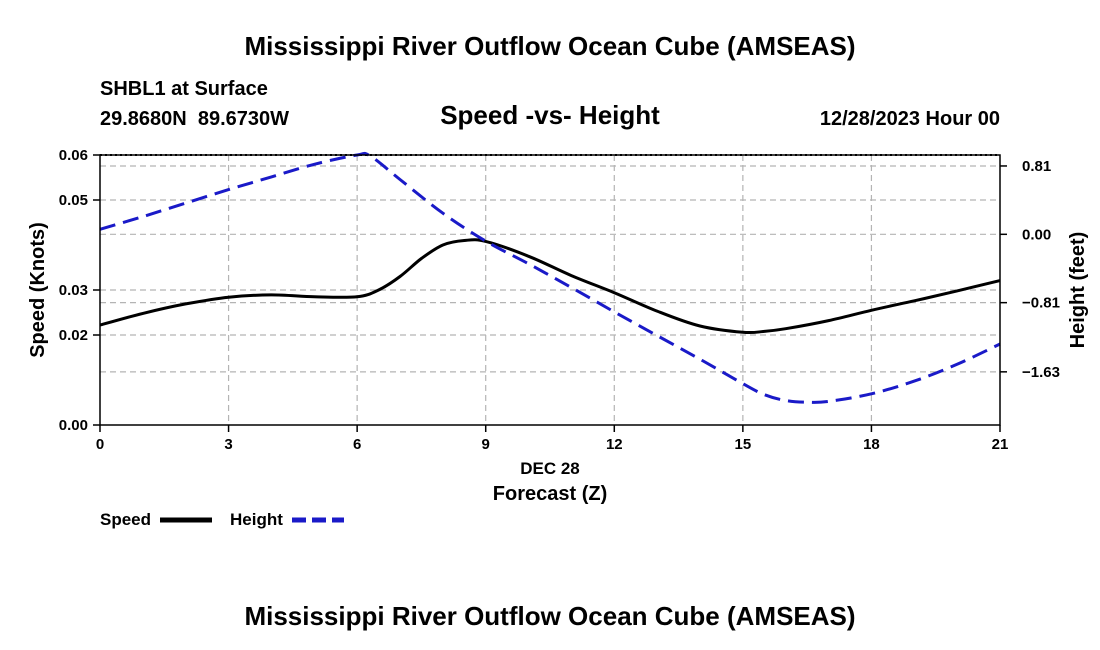 The image size is (1100, 650). Describe the element at coordinates (550, 494) in the screenshot. I see `x-axis-title: Forecast (Z)` at that location.